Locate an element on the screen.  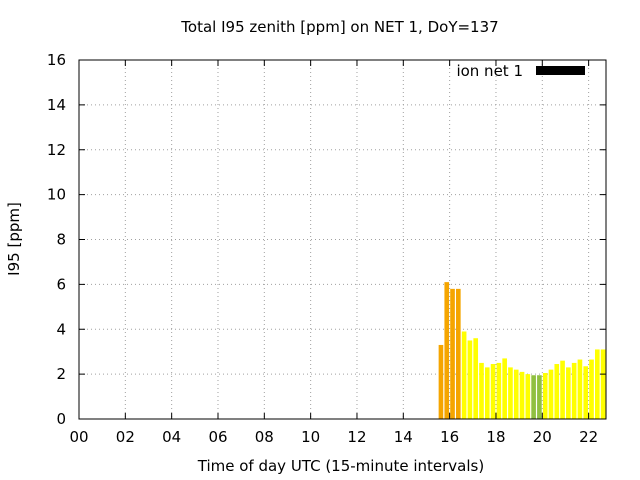
x-tick-label: 18 is located at coordinates (495, 437).